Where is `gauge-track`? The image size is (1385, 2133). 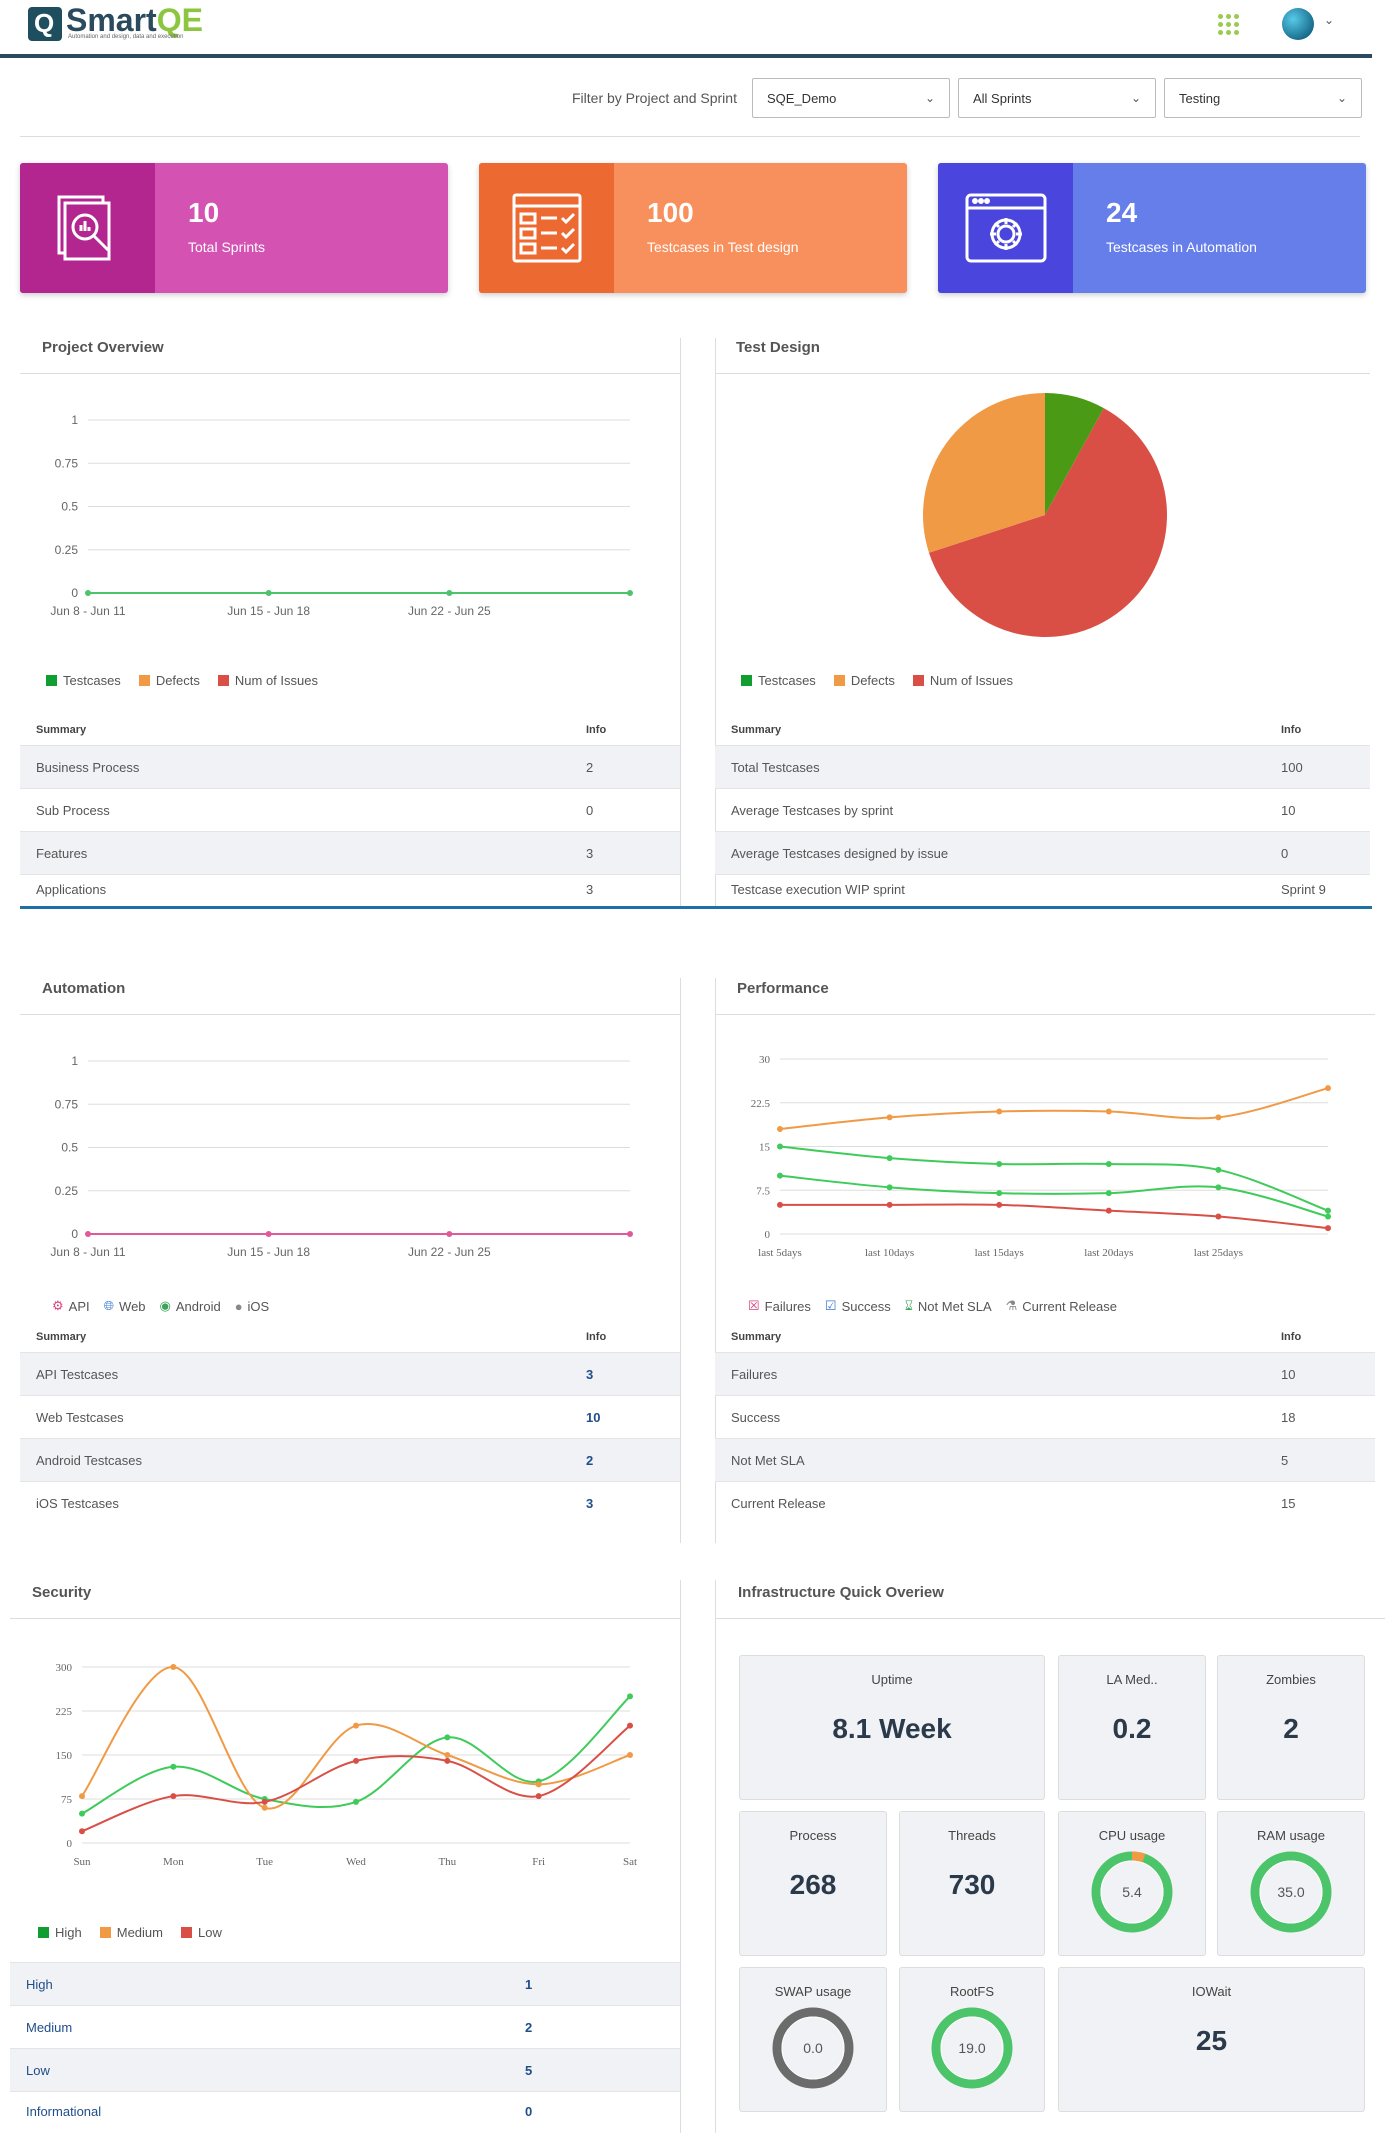 gauge-track is located at coordinates (813, 2048).